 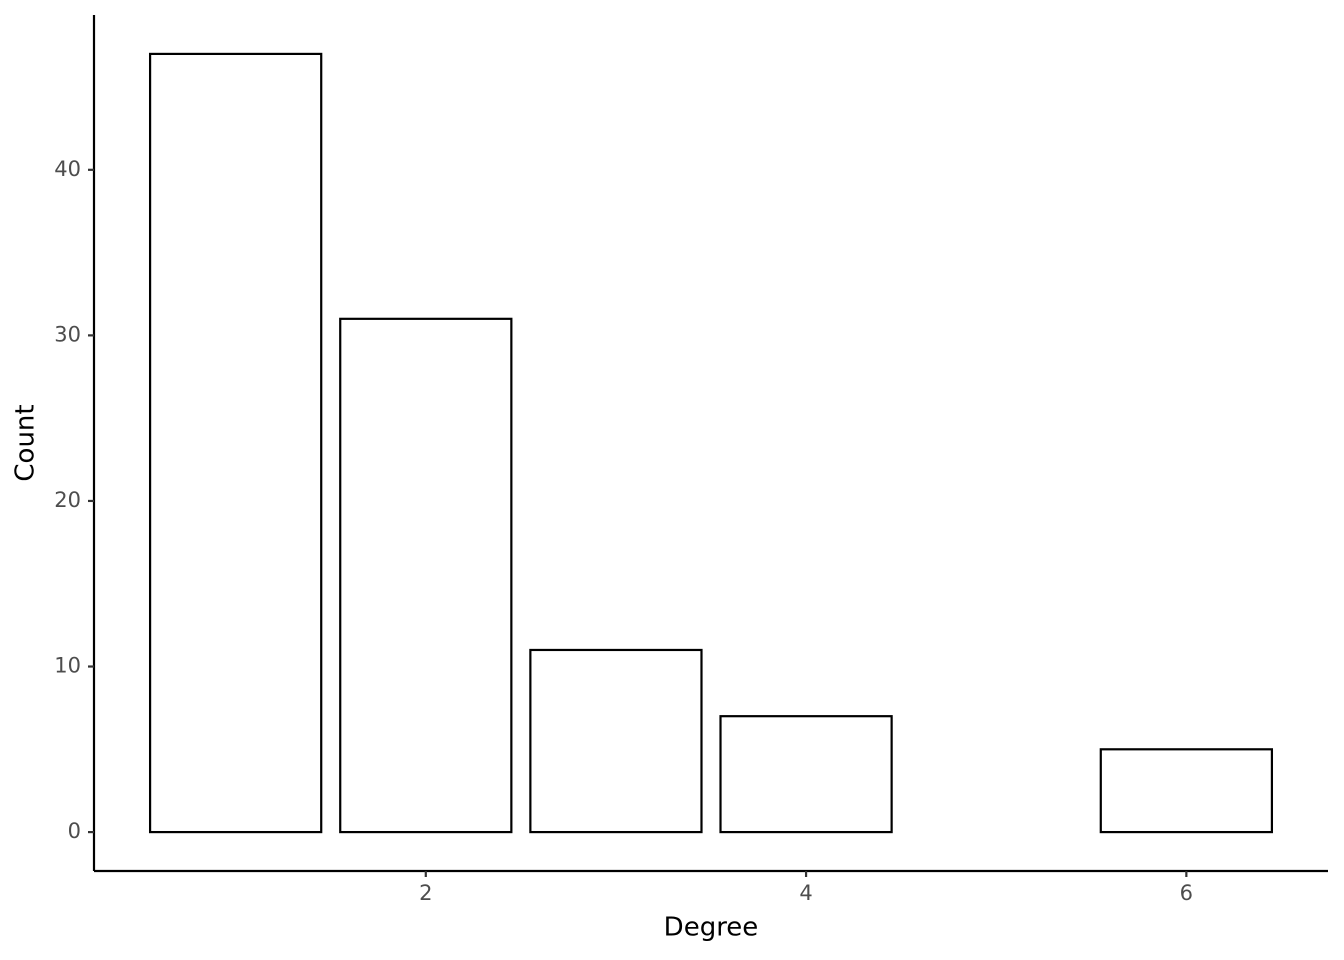 I want to click on x-axis-title: Degree, so click(x=711, y=928).